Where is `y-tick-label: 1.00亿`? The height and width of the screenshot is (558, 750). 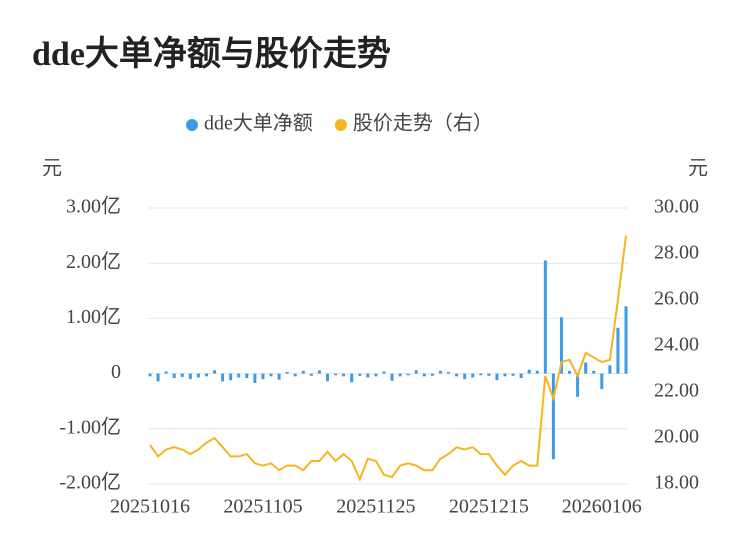 y-tick-label: 1.00亿 is located at coordinates (93, 316).